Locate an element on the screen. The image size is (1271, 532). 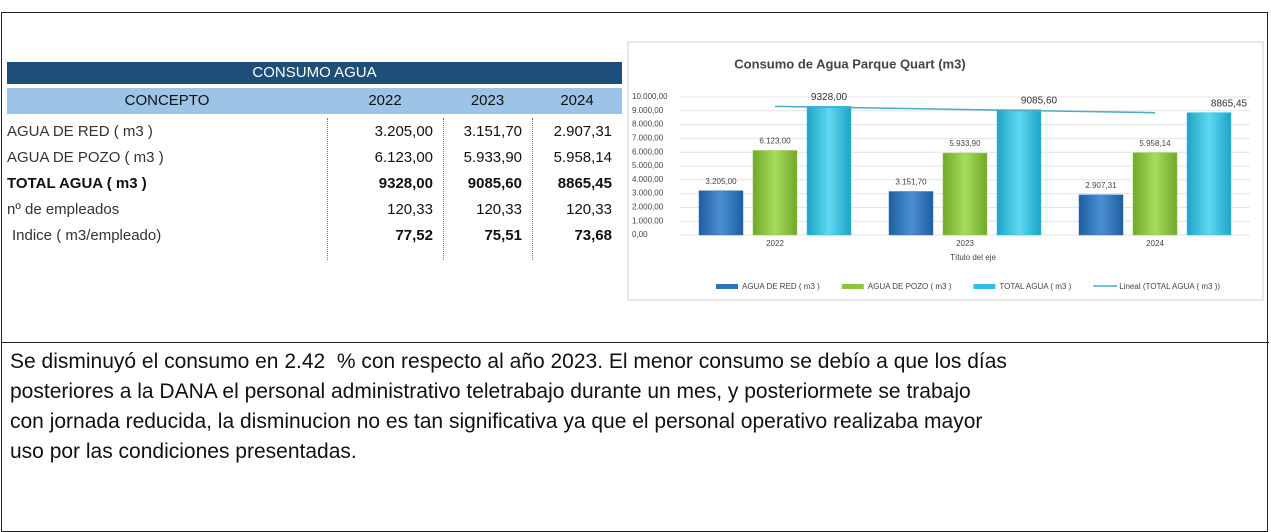
paragraph-line: uso por las condiciones presentadas. is located at coordinates (183, 451).